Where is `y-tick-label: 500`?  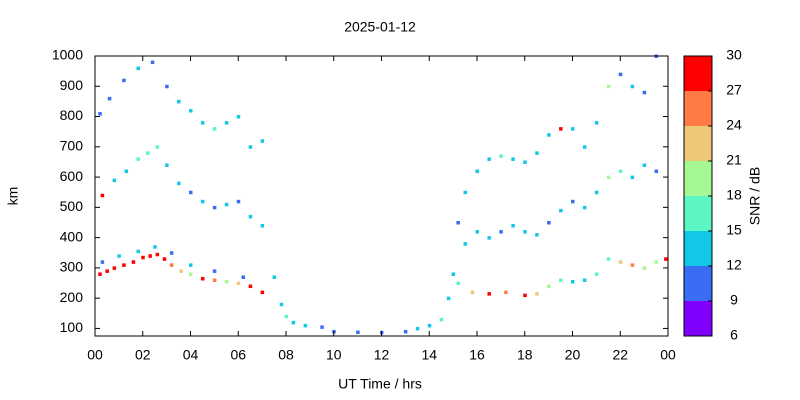
y-tick-label: 500 is located at coordinates (72, 206).